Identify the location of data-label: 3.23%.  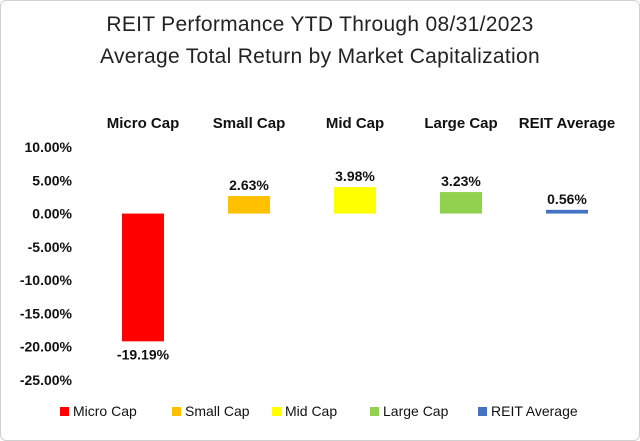
(461, 181).